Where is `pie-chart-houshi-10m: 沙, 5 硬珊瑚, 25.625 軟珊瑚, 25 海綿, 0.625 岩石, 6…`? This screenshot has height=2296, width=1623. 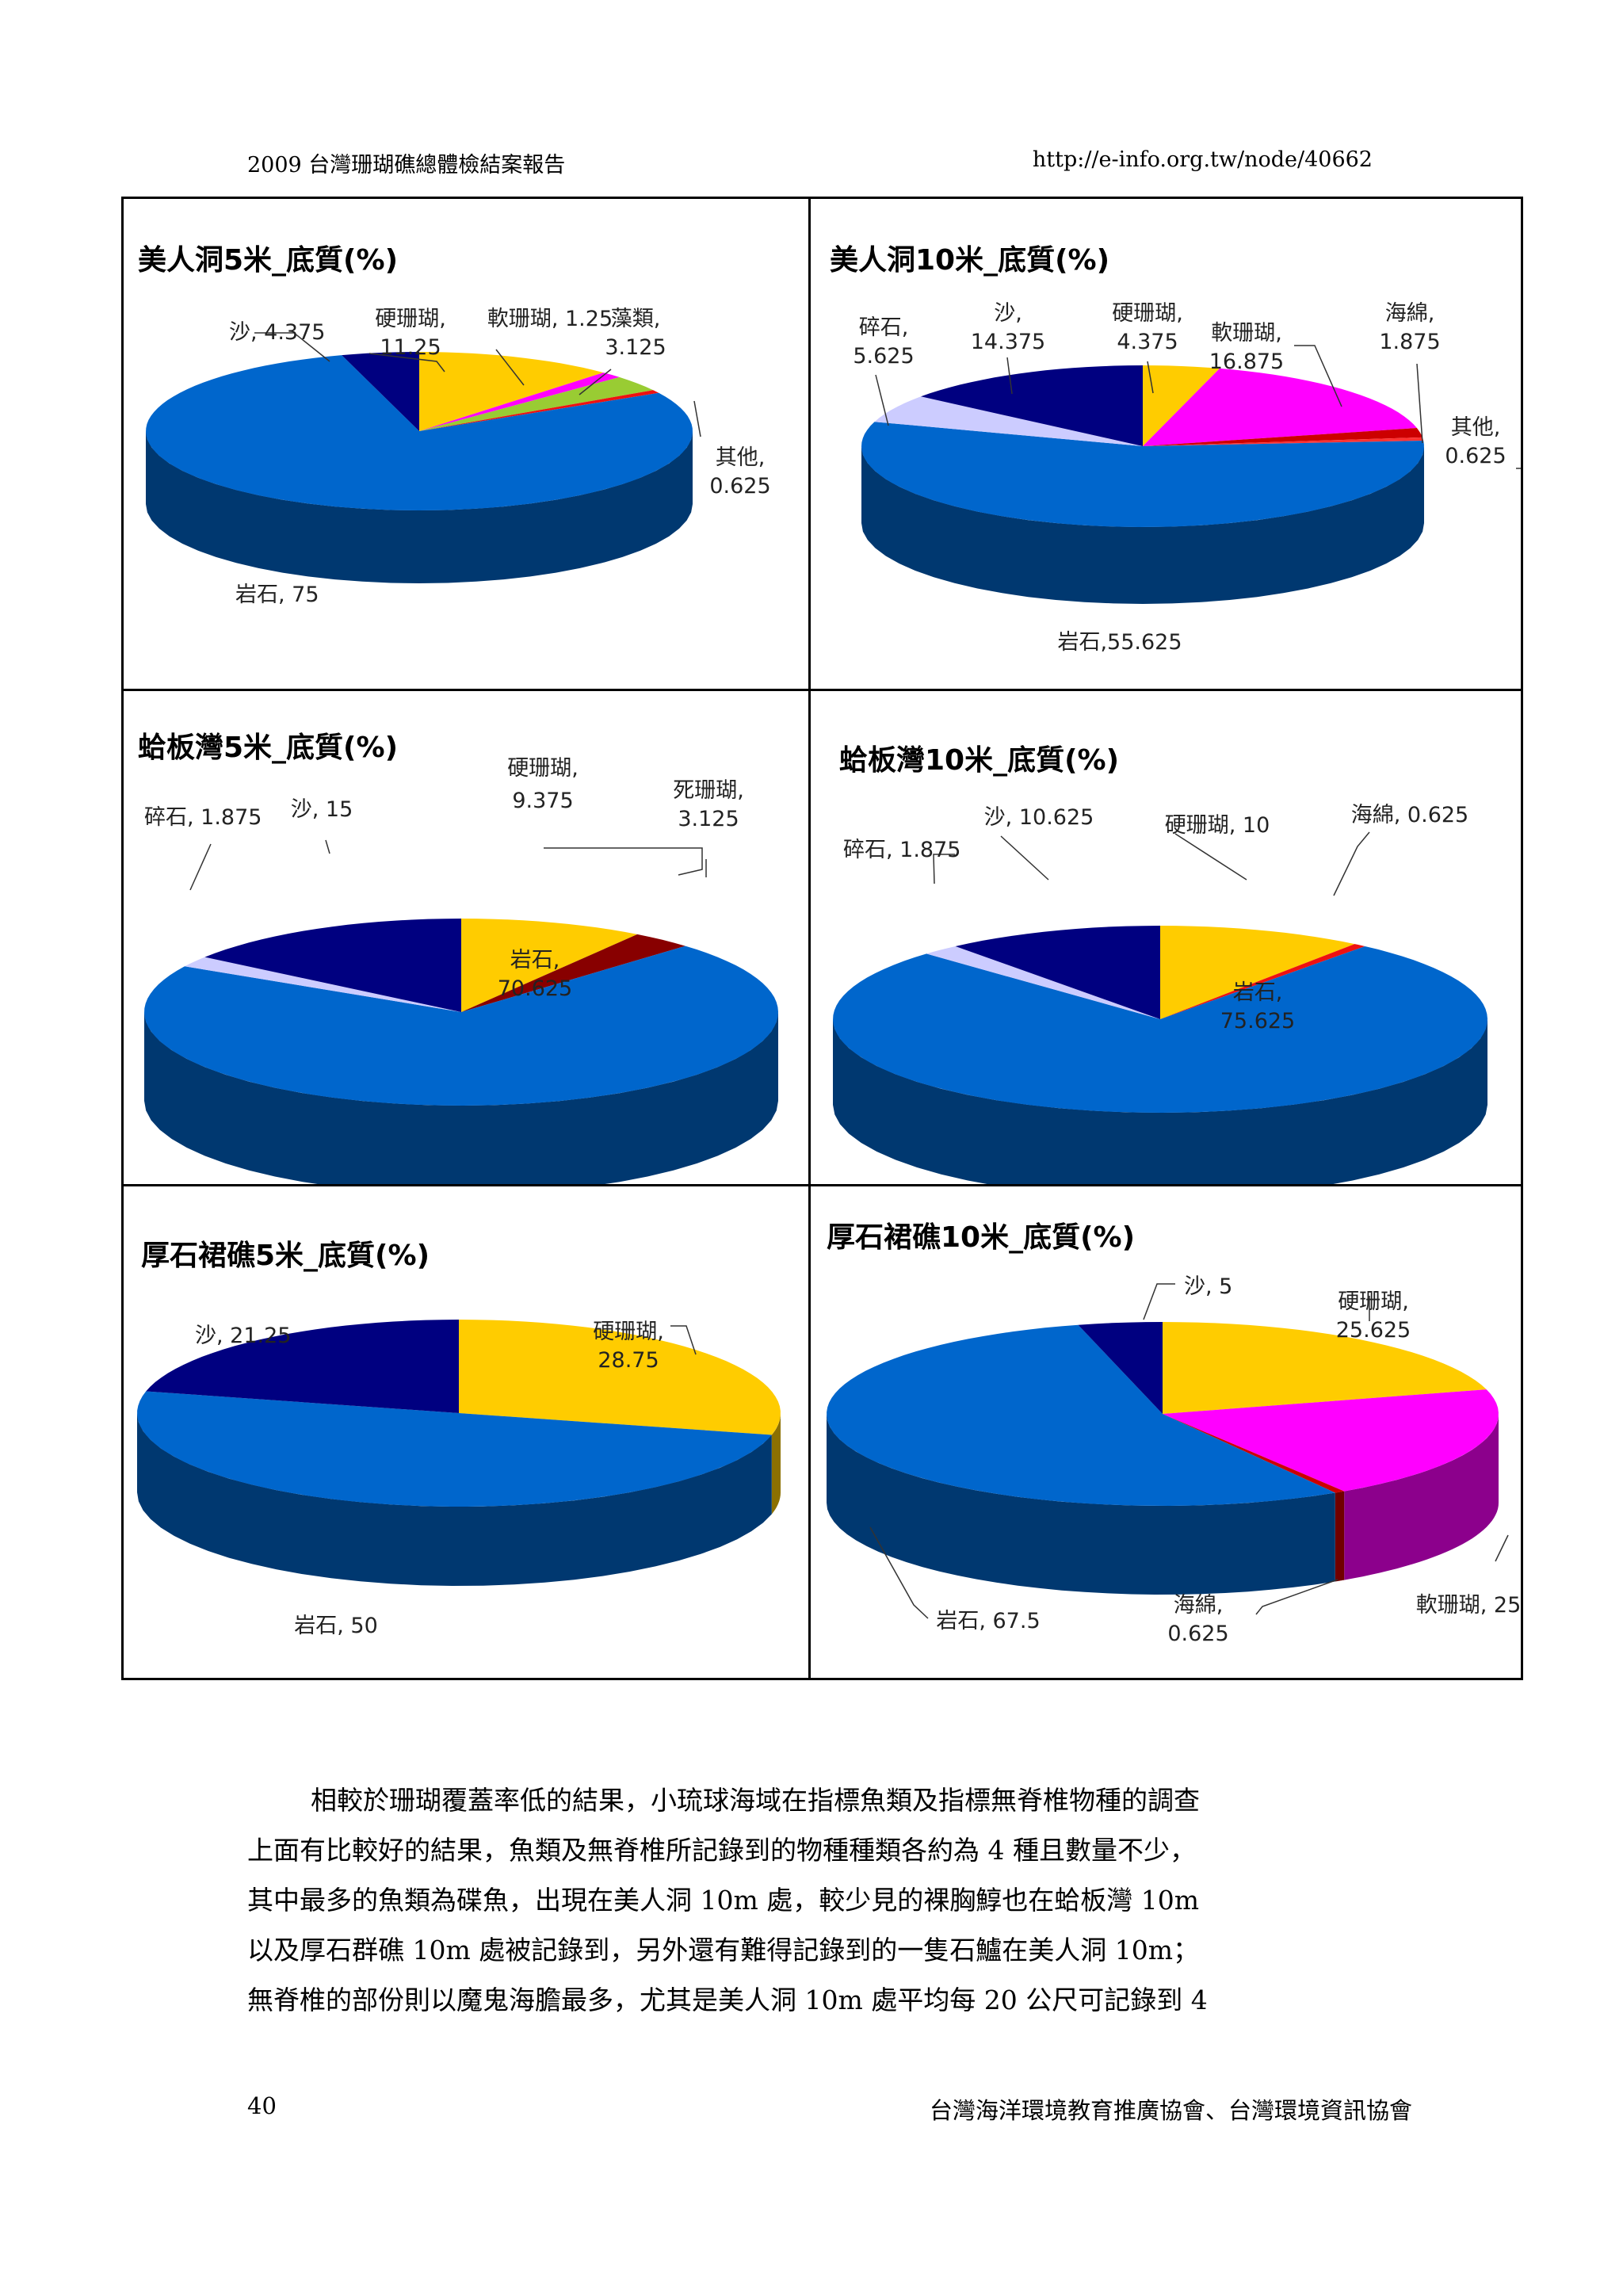 pie-chart-houshi-10m: 沙, 5 硬珊瑚, 25.625 軟珊瑚, 25 海綿, 0.625 岩石, 6… is located at coordinates (1174, 1460).